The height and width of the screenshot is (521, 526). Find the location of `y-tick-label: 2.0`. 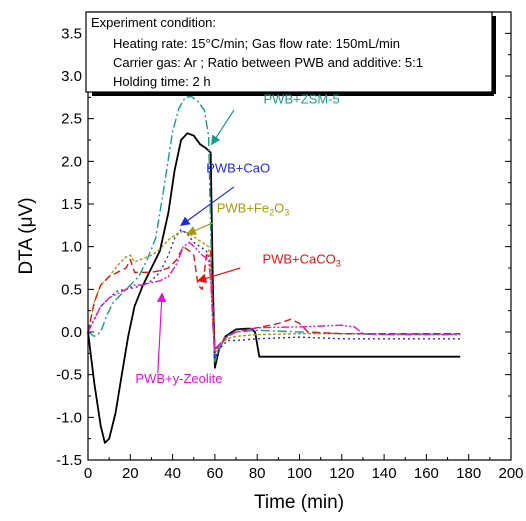

y-tick-label: 2.0 is located at coordinates (71, 161).